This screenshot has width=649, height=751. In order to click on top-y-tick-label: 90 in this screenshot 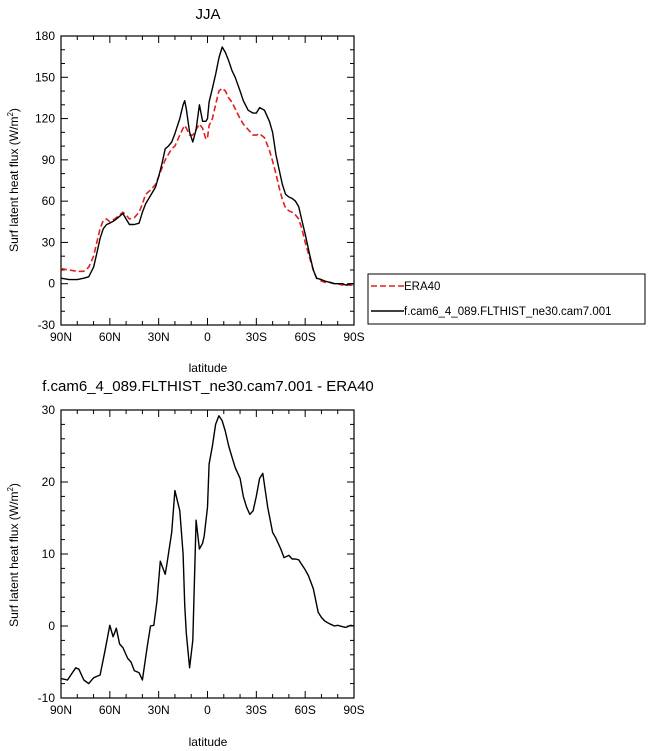, I will do `click(49, 160)`.